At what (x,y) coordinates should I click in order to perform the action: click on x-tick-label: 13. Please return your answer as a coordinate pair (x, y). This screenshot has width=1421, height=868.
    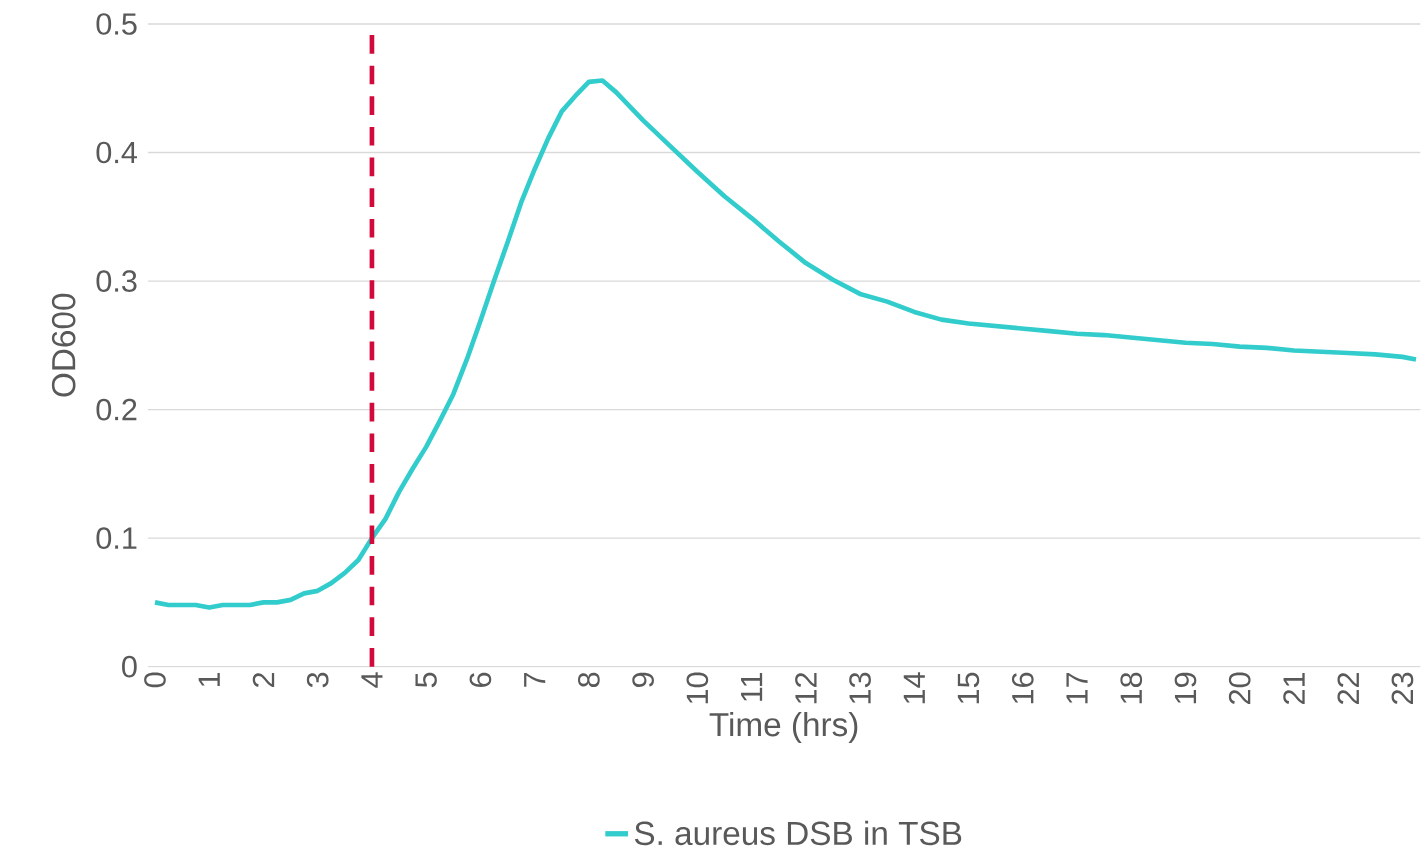
    Looking at the image, I should click on (860, 688).